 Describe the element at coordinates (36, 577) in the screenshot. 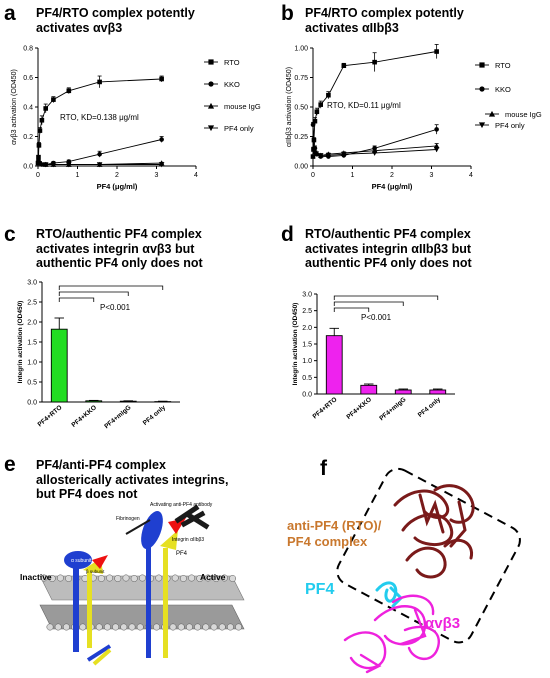

I see `inactive-label: Inactive` at that location.